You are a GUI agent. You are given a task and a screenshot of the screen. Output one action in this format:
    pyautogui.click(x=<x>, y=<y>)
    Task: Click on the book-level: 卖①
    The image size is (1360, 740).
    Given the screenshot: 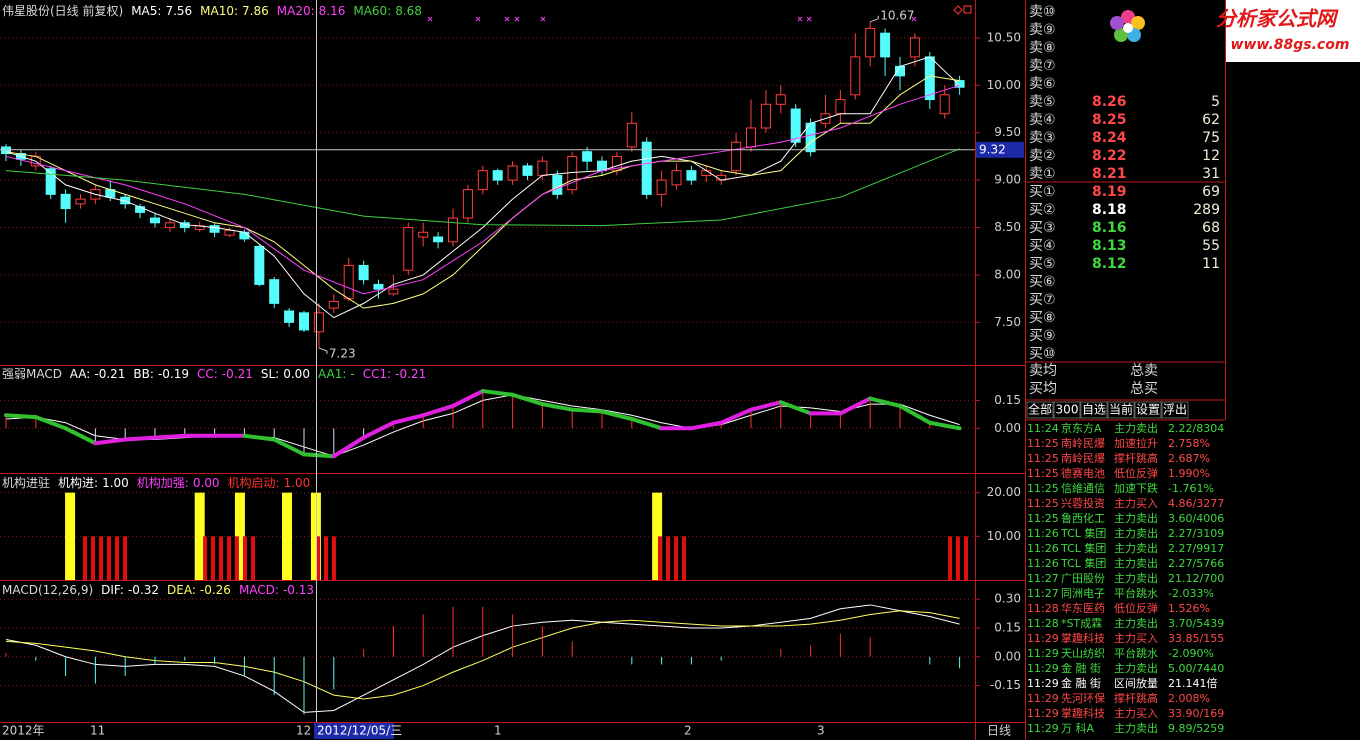 What is the action you would take?
    pyautogui.click(x=1042, y=174)
    